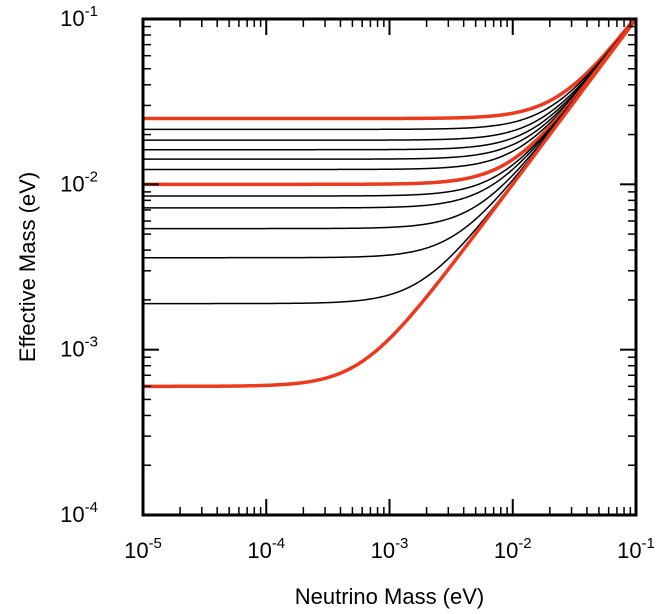 Image resolution: width=669 pixels, height=614 pixels. I want to click on x-tick-label: 10⁻³, so click(390, 549).